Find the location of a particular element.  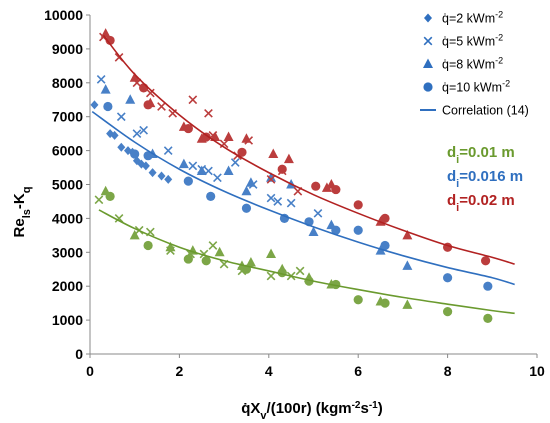

legend-label: q̇=5 kWm-2 is located at coordinates (472, 41).